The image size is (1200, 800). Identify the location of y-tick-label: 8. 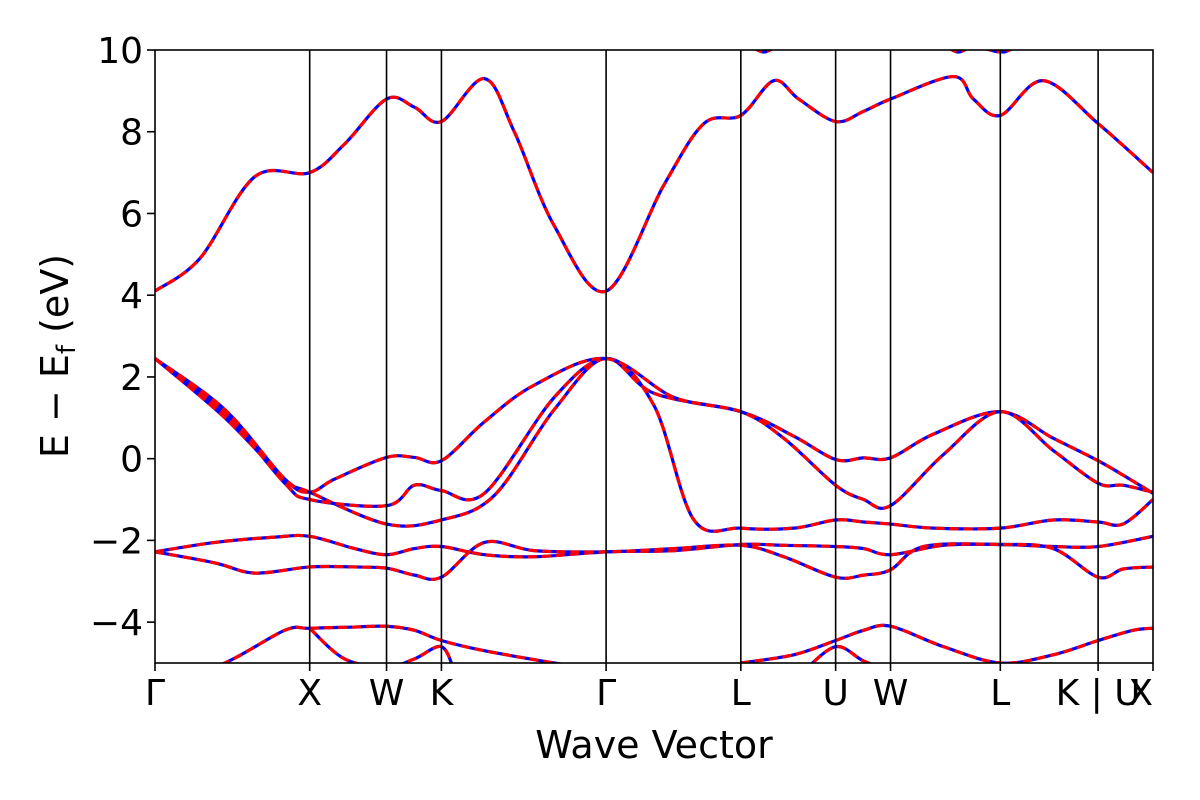
(131, 133).